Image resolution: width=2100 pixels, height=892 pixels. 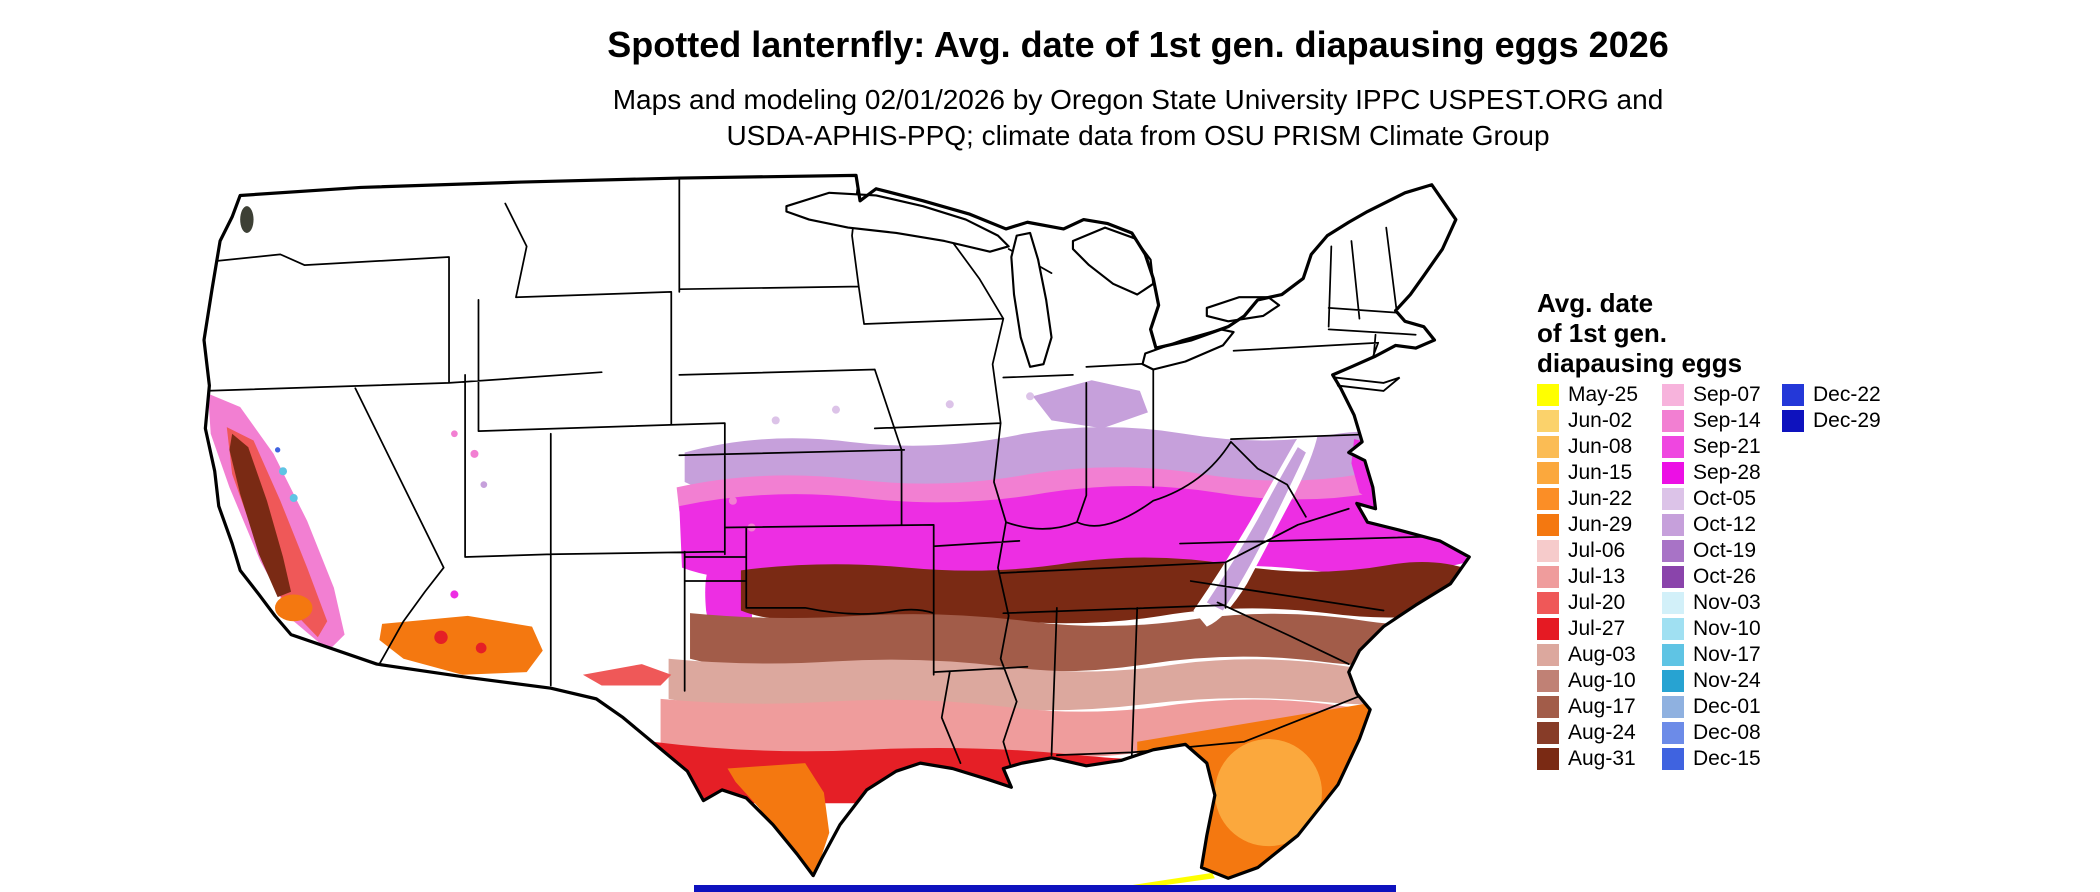 I want to click on florida-keys-yellow, so click(x=1169, y=880).